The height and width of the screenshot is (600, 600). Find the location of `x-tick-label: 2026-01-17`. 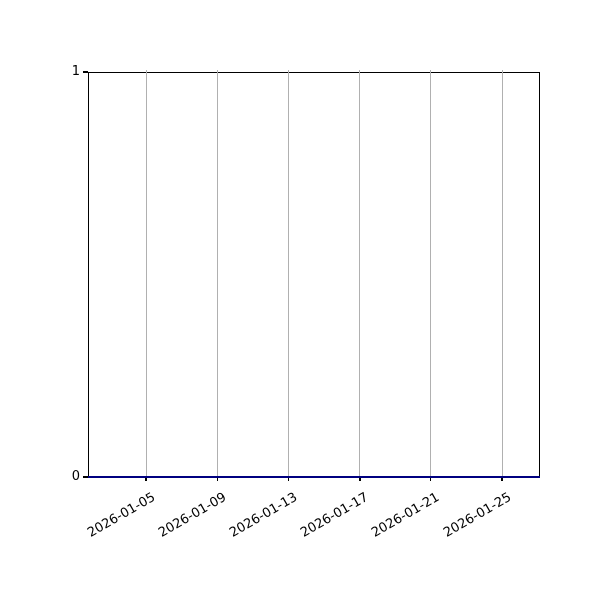

x-tick-label: 2026-01-17 is located at coordinates (335, 515).